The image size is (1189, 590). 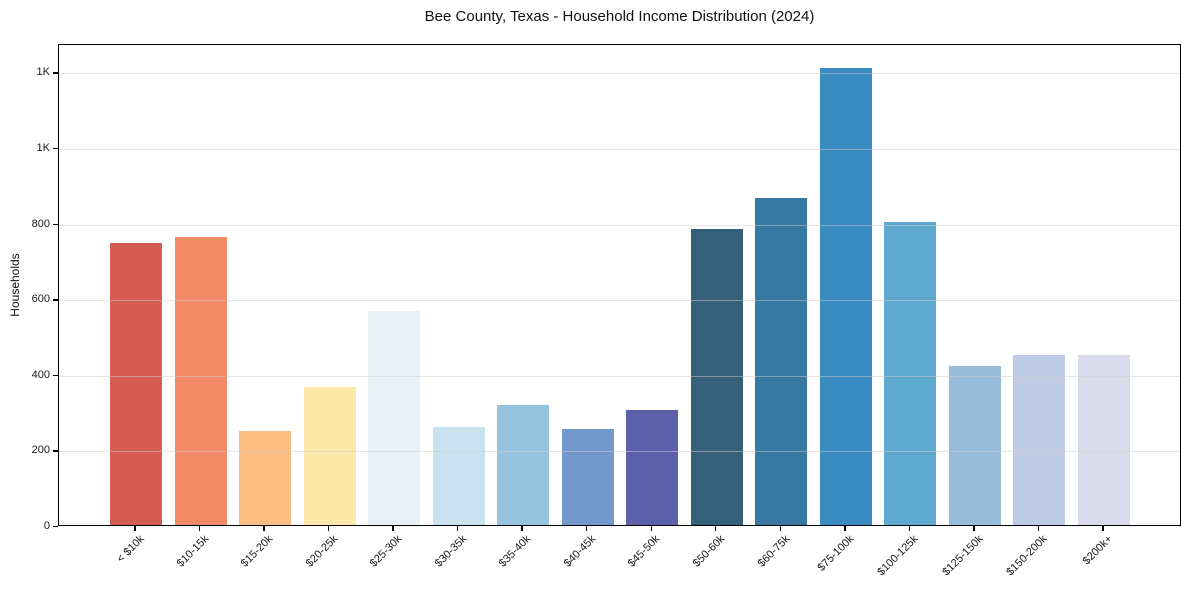 What do you see at coordinates (451, 551) in the screenshot?
I see `x-tick-label: $30-35k` at bounding box center [451, 551].